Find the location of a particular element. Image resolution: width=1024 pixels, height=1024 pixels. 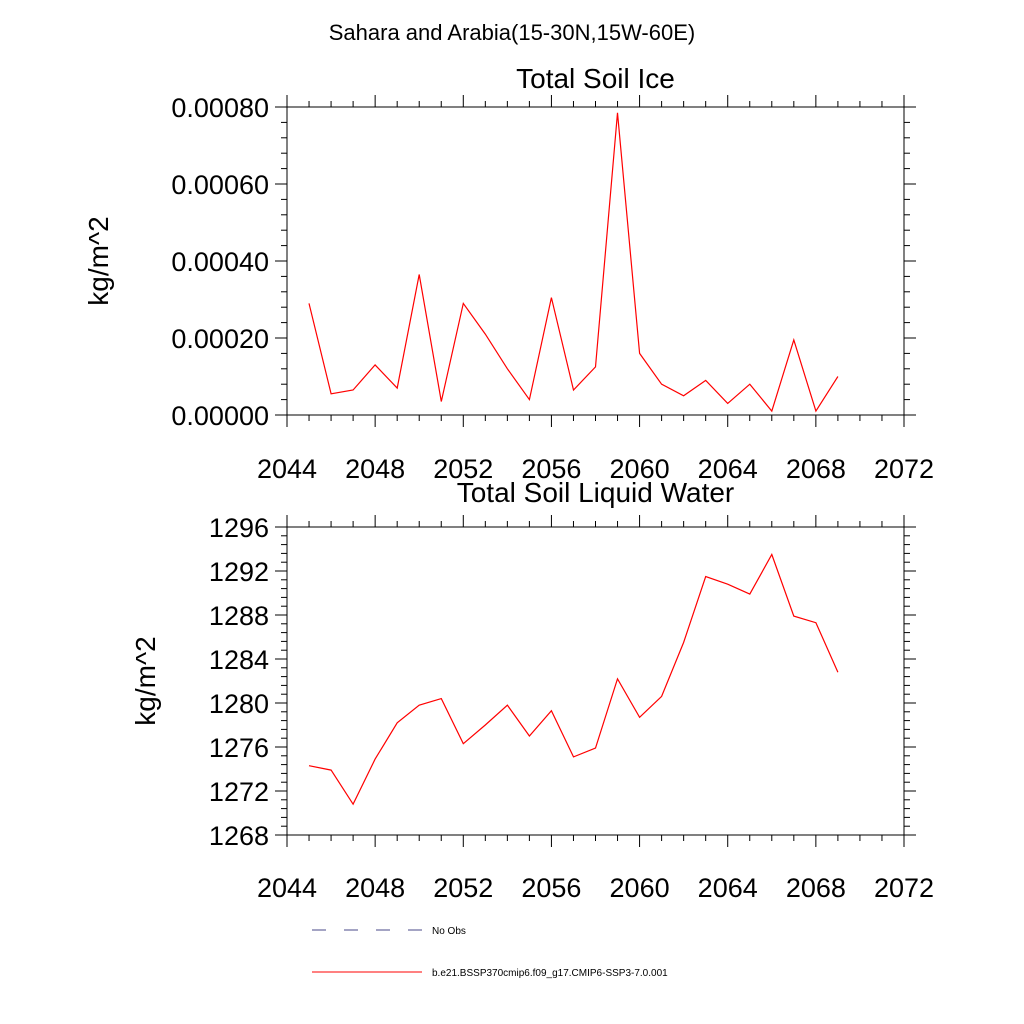

y-tick-label: 0.00040 is located at coordinates (220, 262).